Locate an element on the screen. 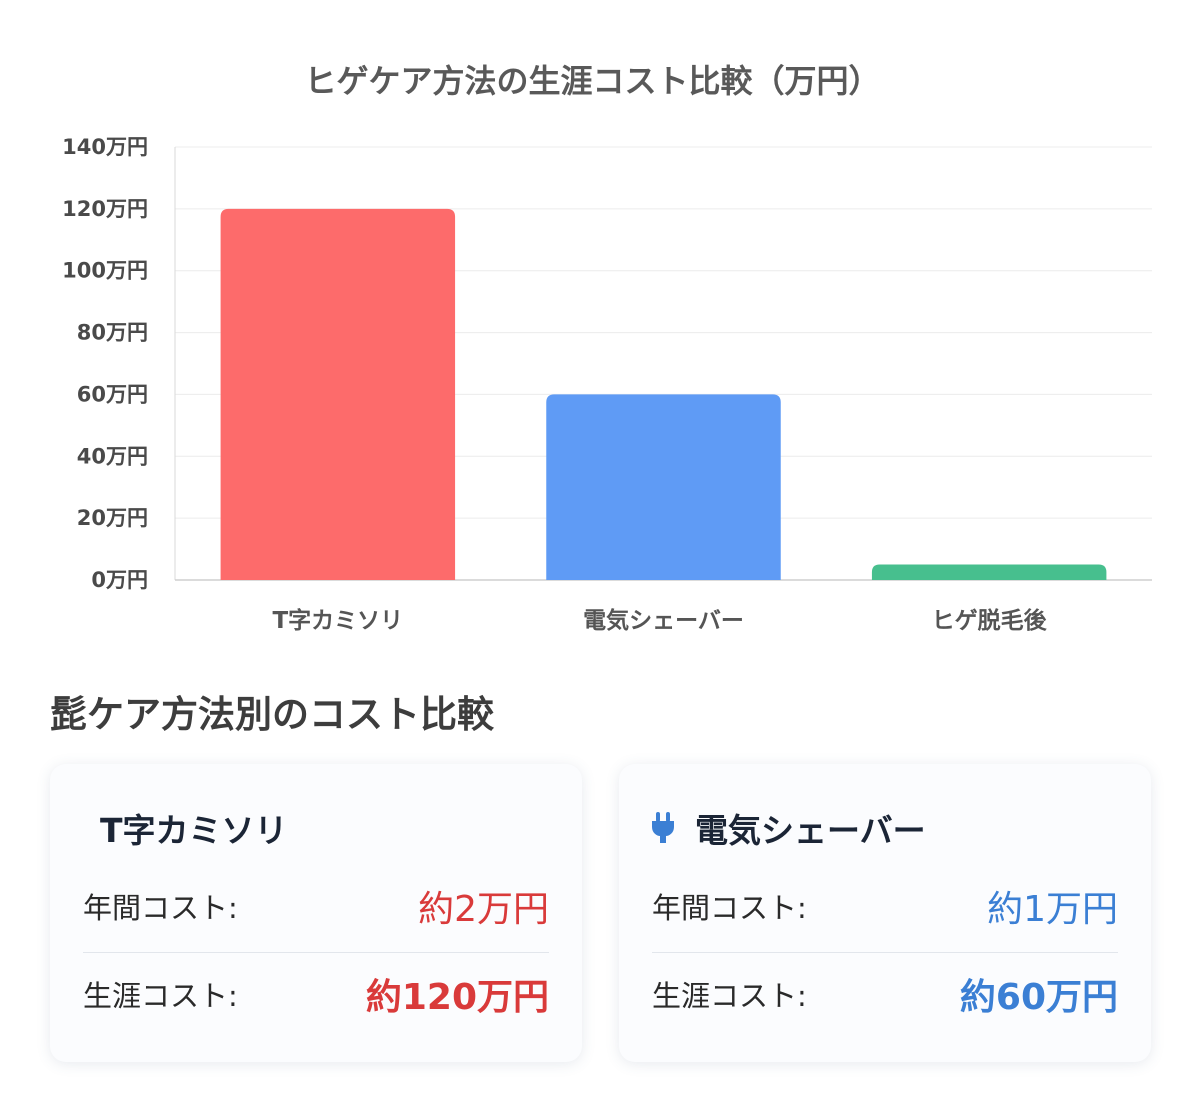 The height and width of the screenshot is (1109, 1200). lifetime-cost-value: 約60万円 is located at coordinates (1038, 997).